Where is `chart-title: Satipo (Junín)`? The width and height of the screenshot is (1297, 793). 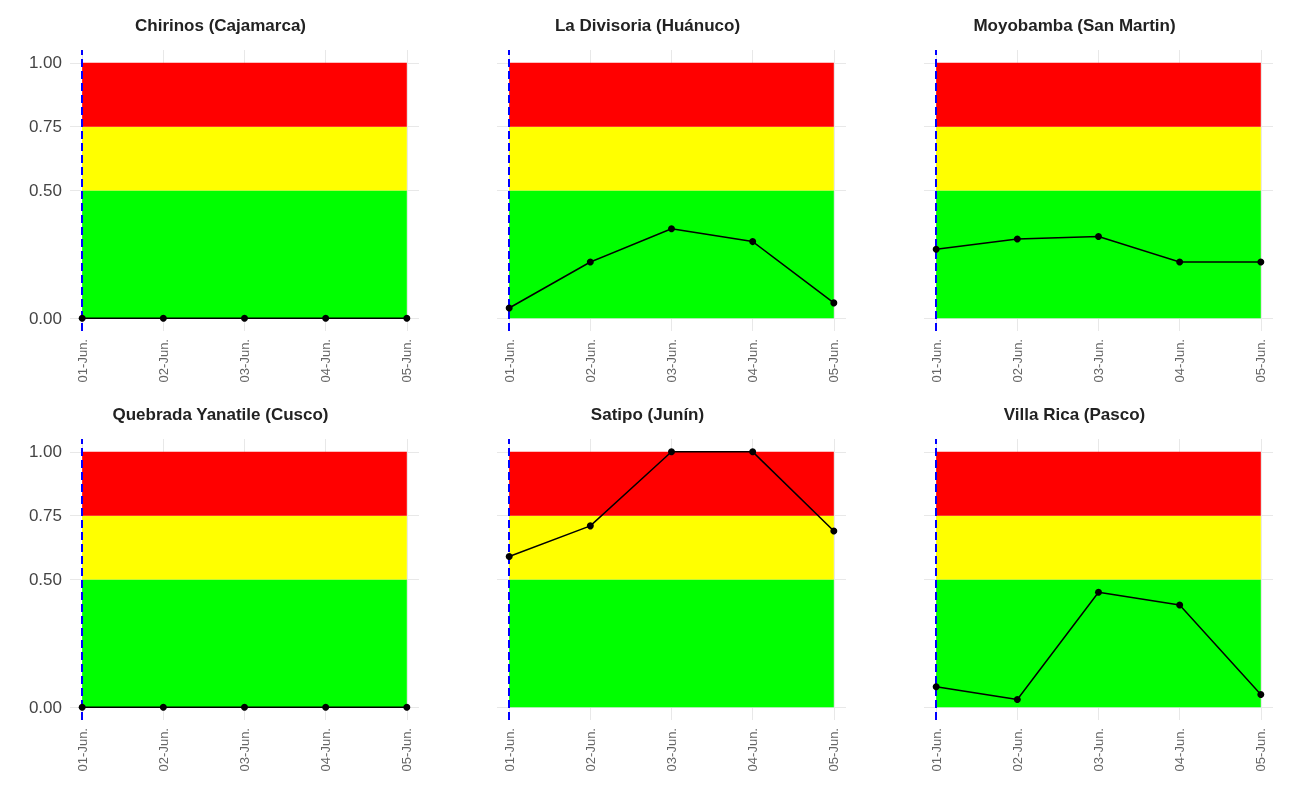
chart-title: Satipo (Junín) is located at coordinates (647, 414).